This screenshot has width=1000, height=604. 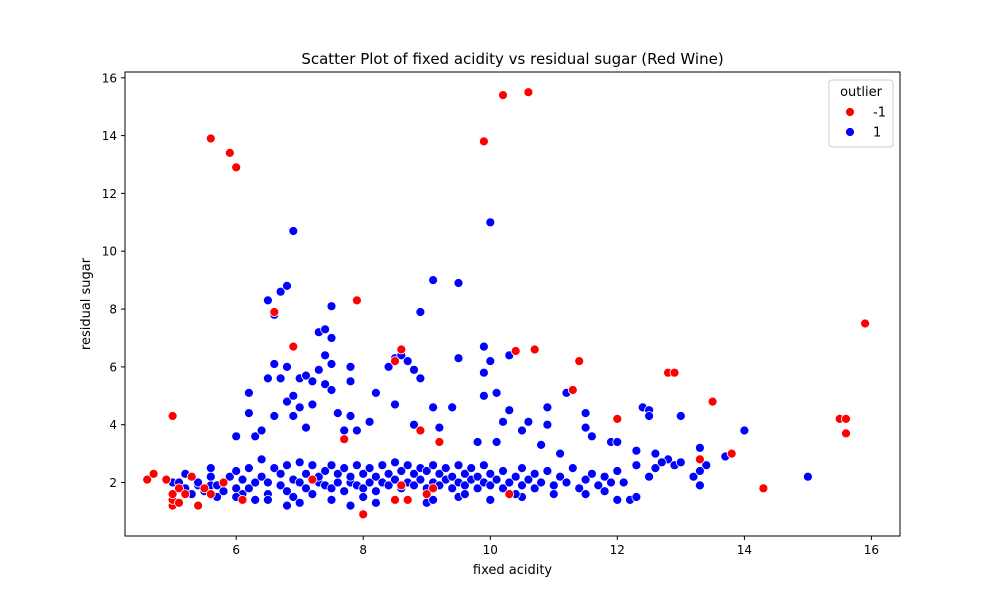 I want to click on y-tick-label-10: 10, so click(x=109, y=252).